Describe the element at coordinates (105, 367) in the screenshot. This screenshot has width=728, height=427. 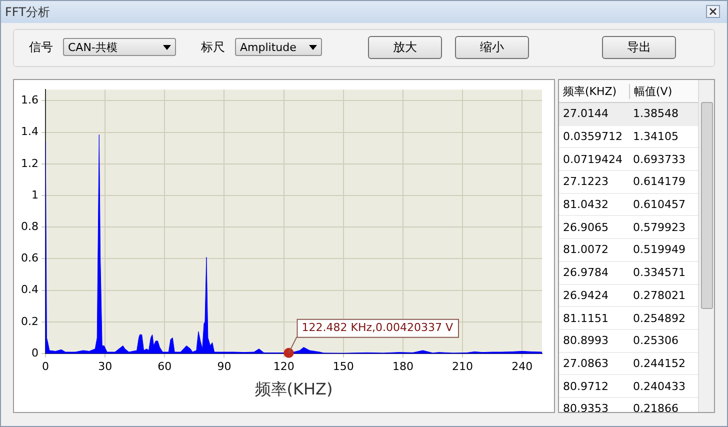
I see `x-tick-label: 30` at that location.